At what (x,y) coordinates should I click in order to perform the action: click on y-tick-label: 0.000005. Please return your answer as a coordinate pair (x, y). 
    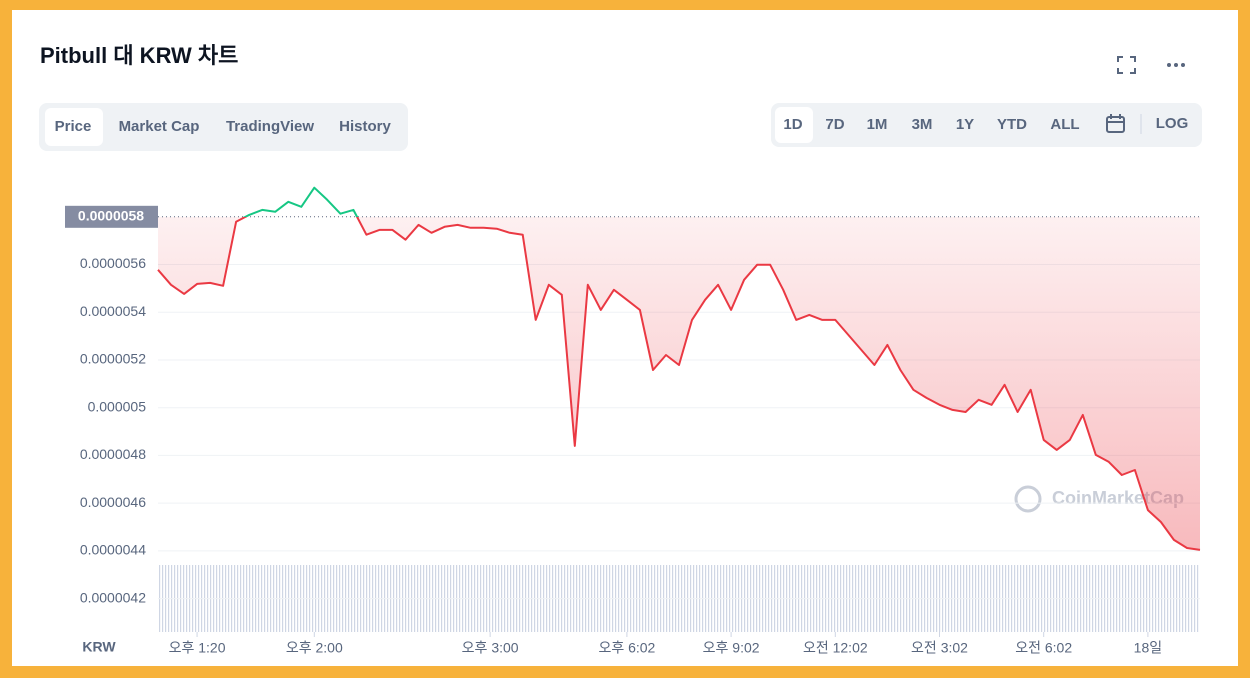
    Looking at the image, I should click on (117, 406).